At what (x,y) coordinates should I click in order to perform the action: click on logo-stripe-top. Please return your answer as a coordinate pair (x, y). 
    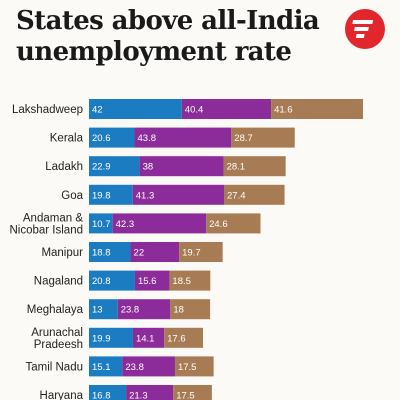
    Looking at the image, I should click on (363, 22).